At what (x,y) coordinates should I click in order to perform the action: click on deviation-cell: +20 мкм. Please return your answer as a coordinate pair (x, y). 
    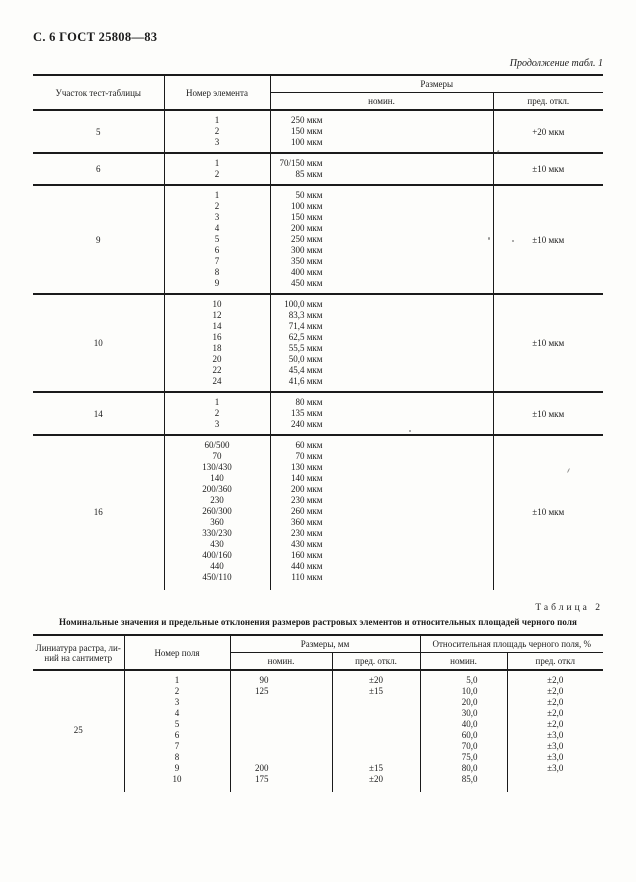
    Looking at the image, I should click on (548, 132).